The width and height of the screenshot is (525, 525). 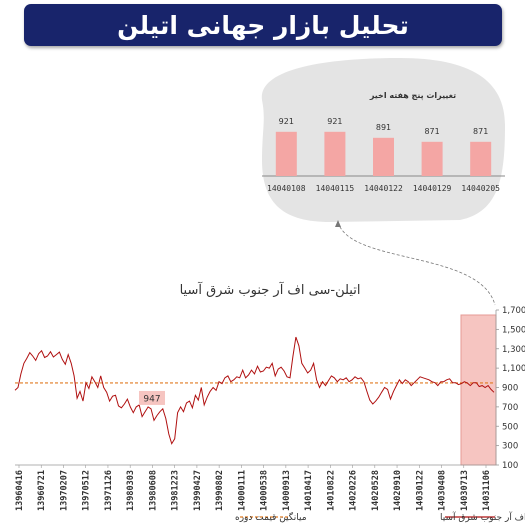 I want to click on y-tick-label: 500, so click(x=510, y=427).